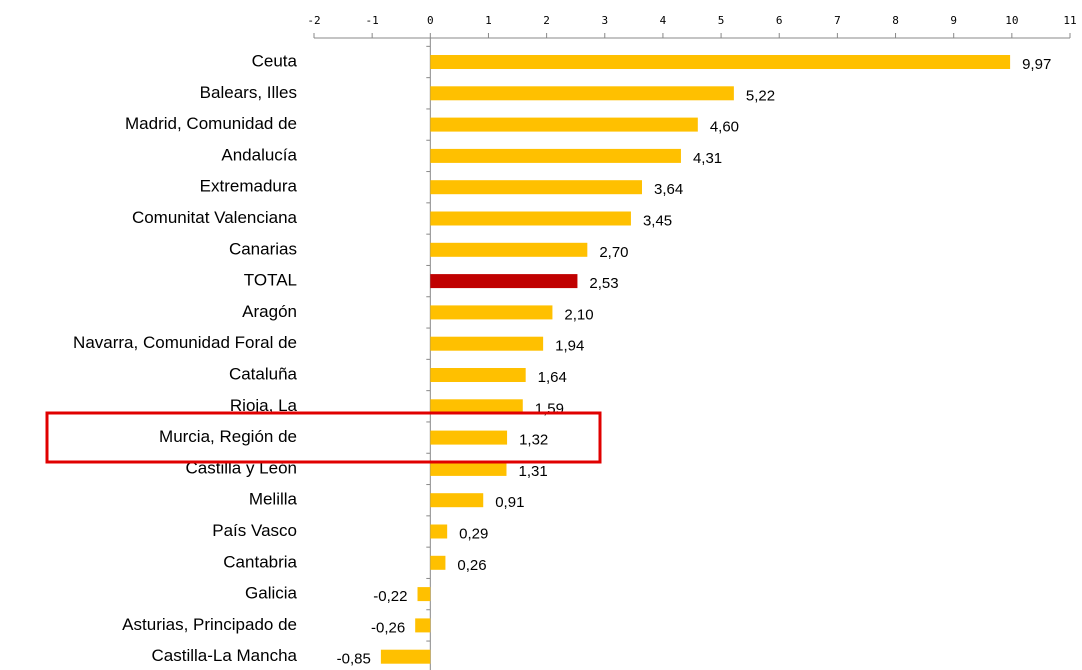  I want to click on highlight-box, so click(323, 437).